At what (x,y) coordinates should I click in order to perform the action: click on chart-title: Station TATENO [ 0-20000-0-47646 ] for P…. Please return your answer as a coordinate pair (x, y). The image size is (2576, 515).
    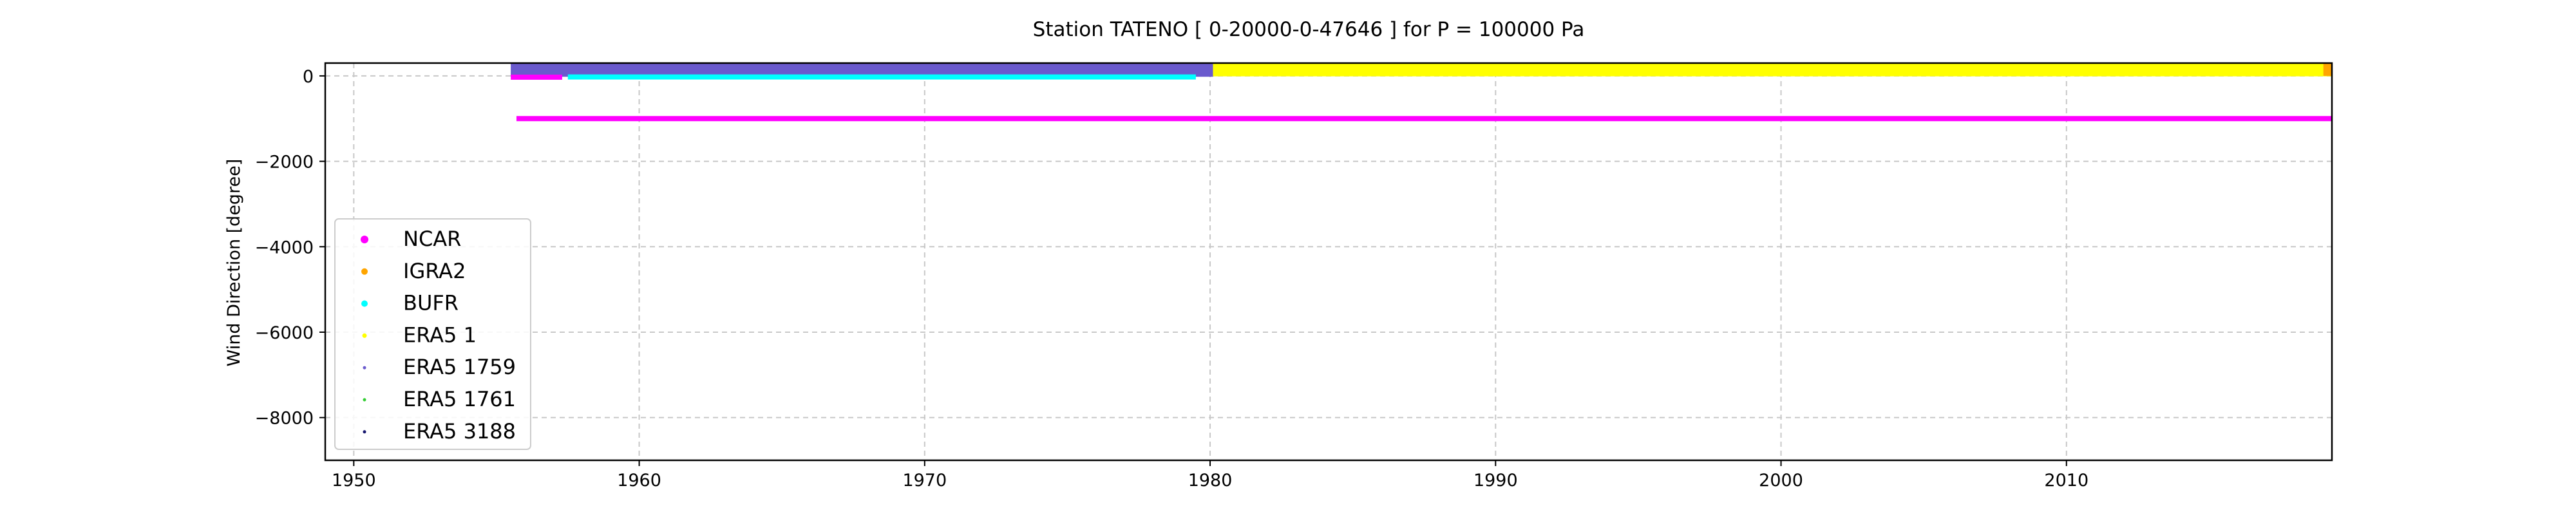
    Looking at the image, I should click on (1309, 30).